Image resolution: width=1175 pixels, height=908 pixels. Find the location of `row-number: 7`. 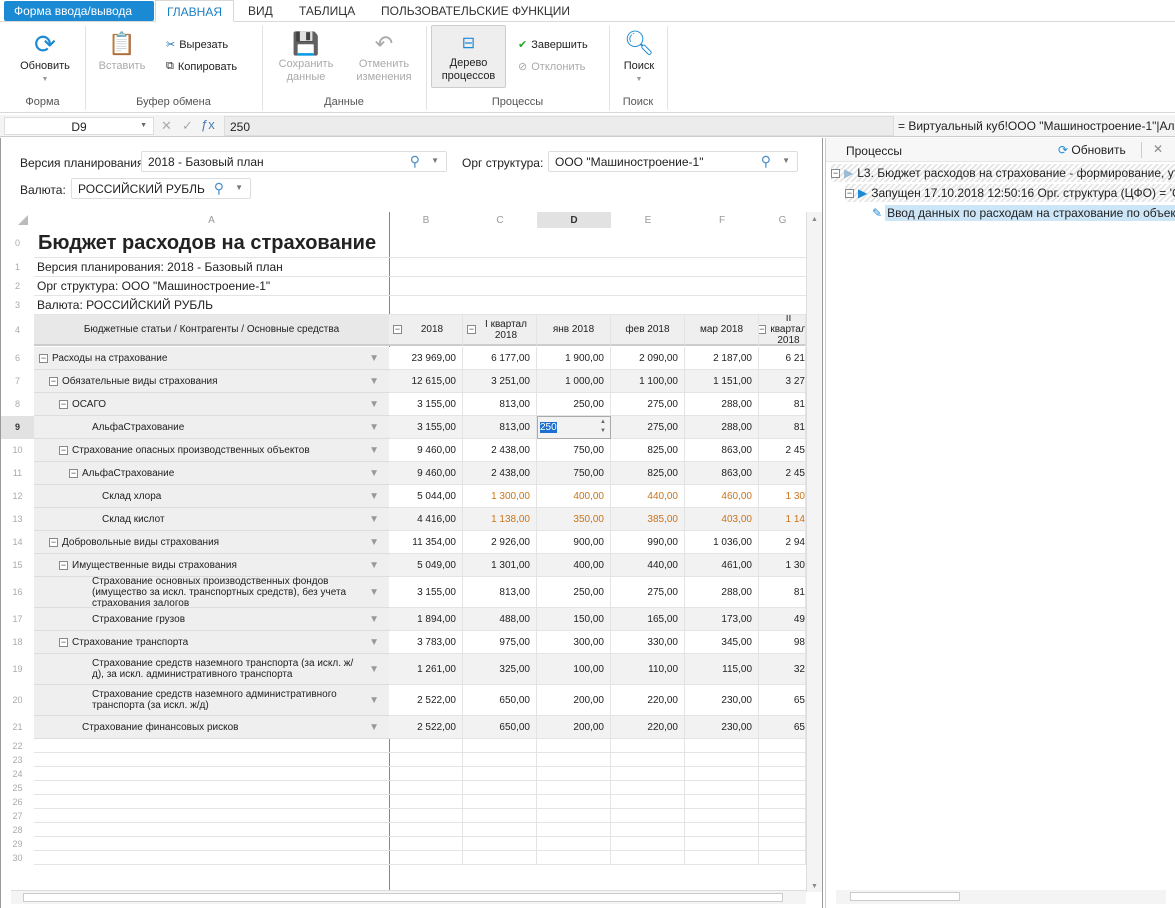

row-number: 7 is located at coordinates (17, 381).